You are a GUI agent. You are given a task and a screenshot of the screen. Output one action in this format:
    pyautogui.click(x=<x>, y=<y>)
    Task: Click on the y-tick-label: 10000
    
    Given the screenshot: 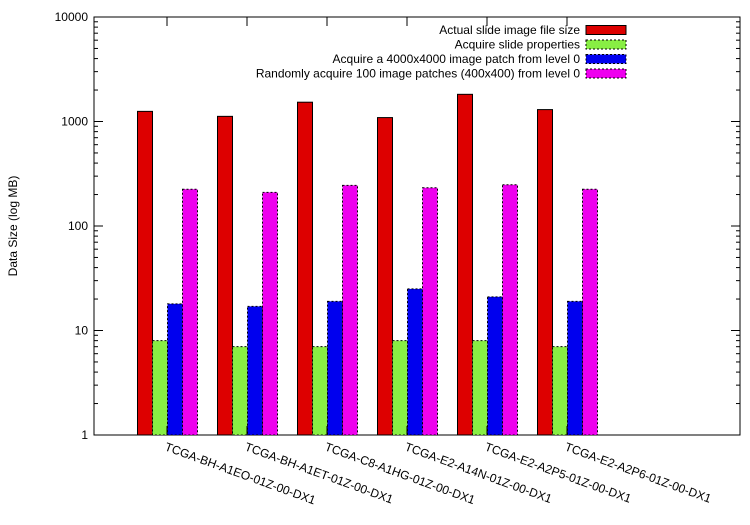 What is the action you would take?
    pyautogui.click(x=72, y=17)
    